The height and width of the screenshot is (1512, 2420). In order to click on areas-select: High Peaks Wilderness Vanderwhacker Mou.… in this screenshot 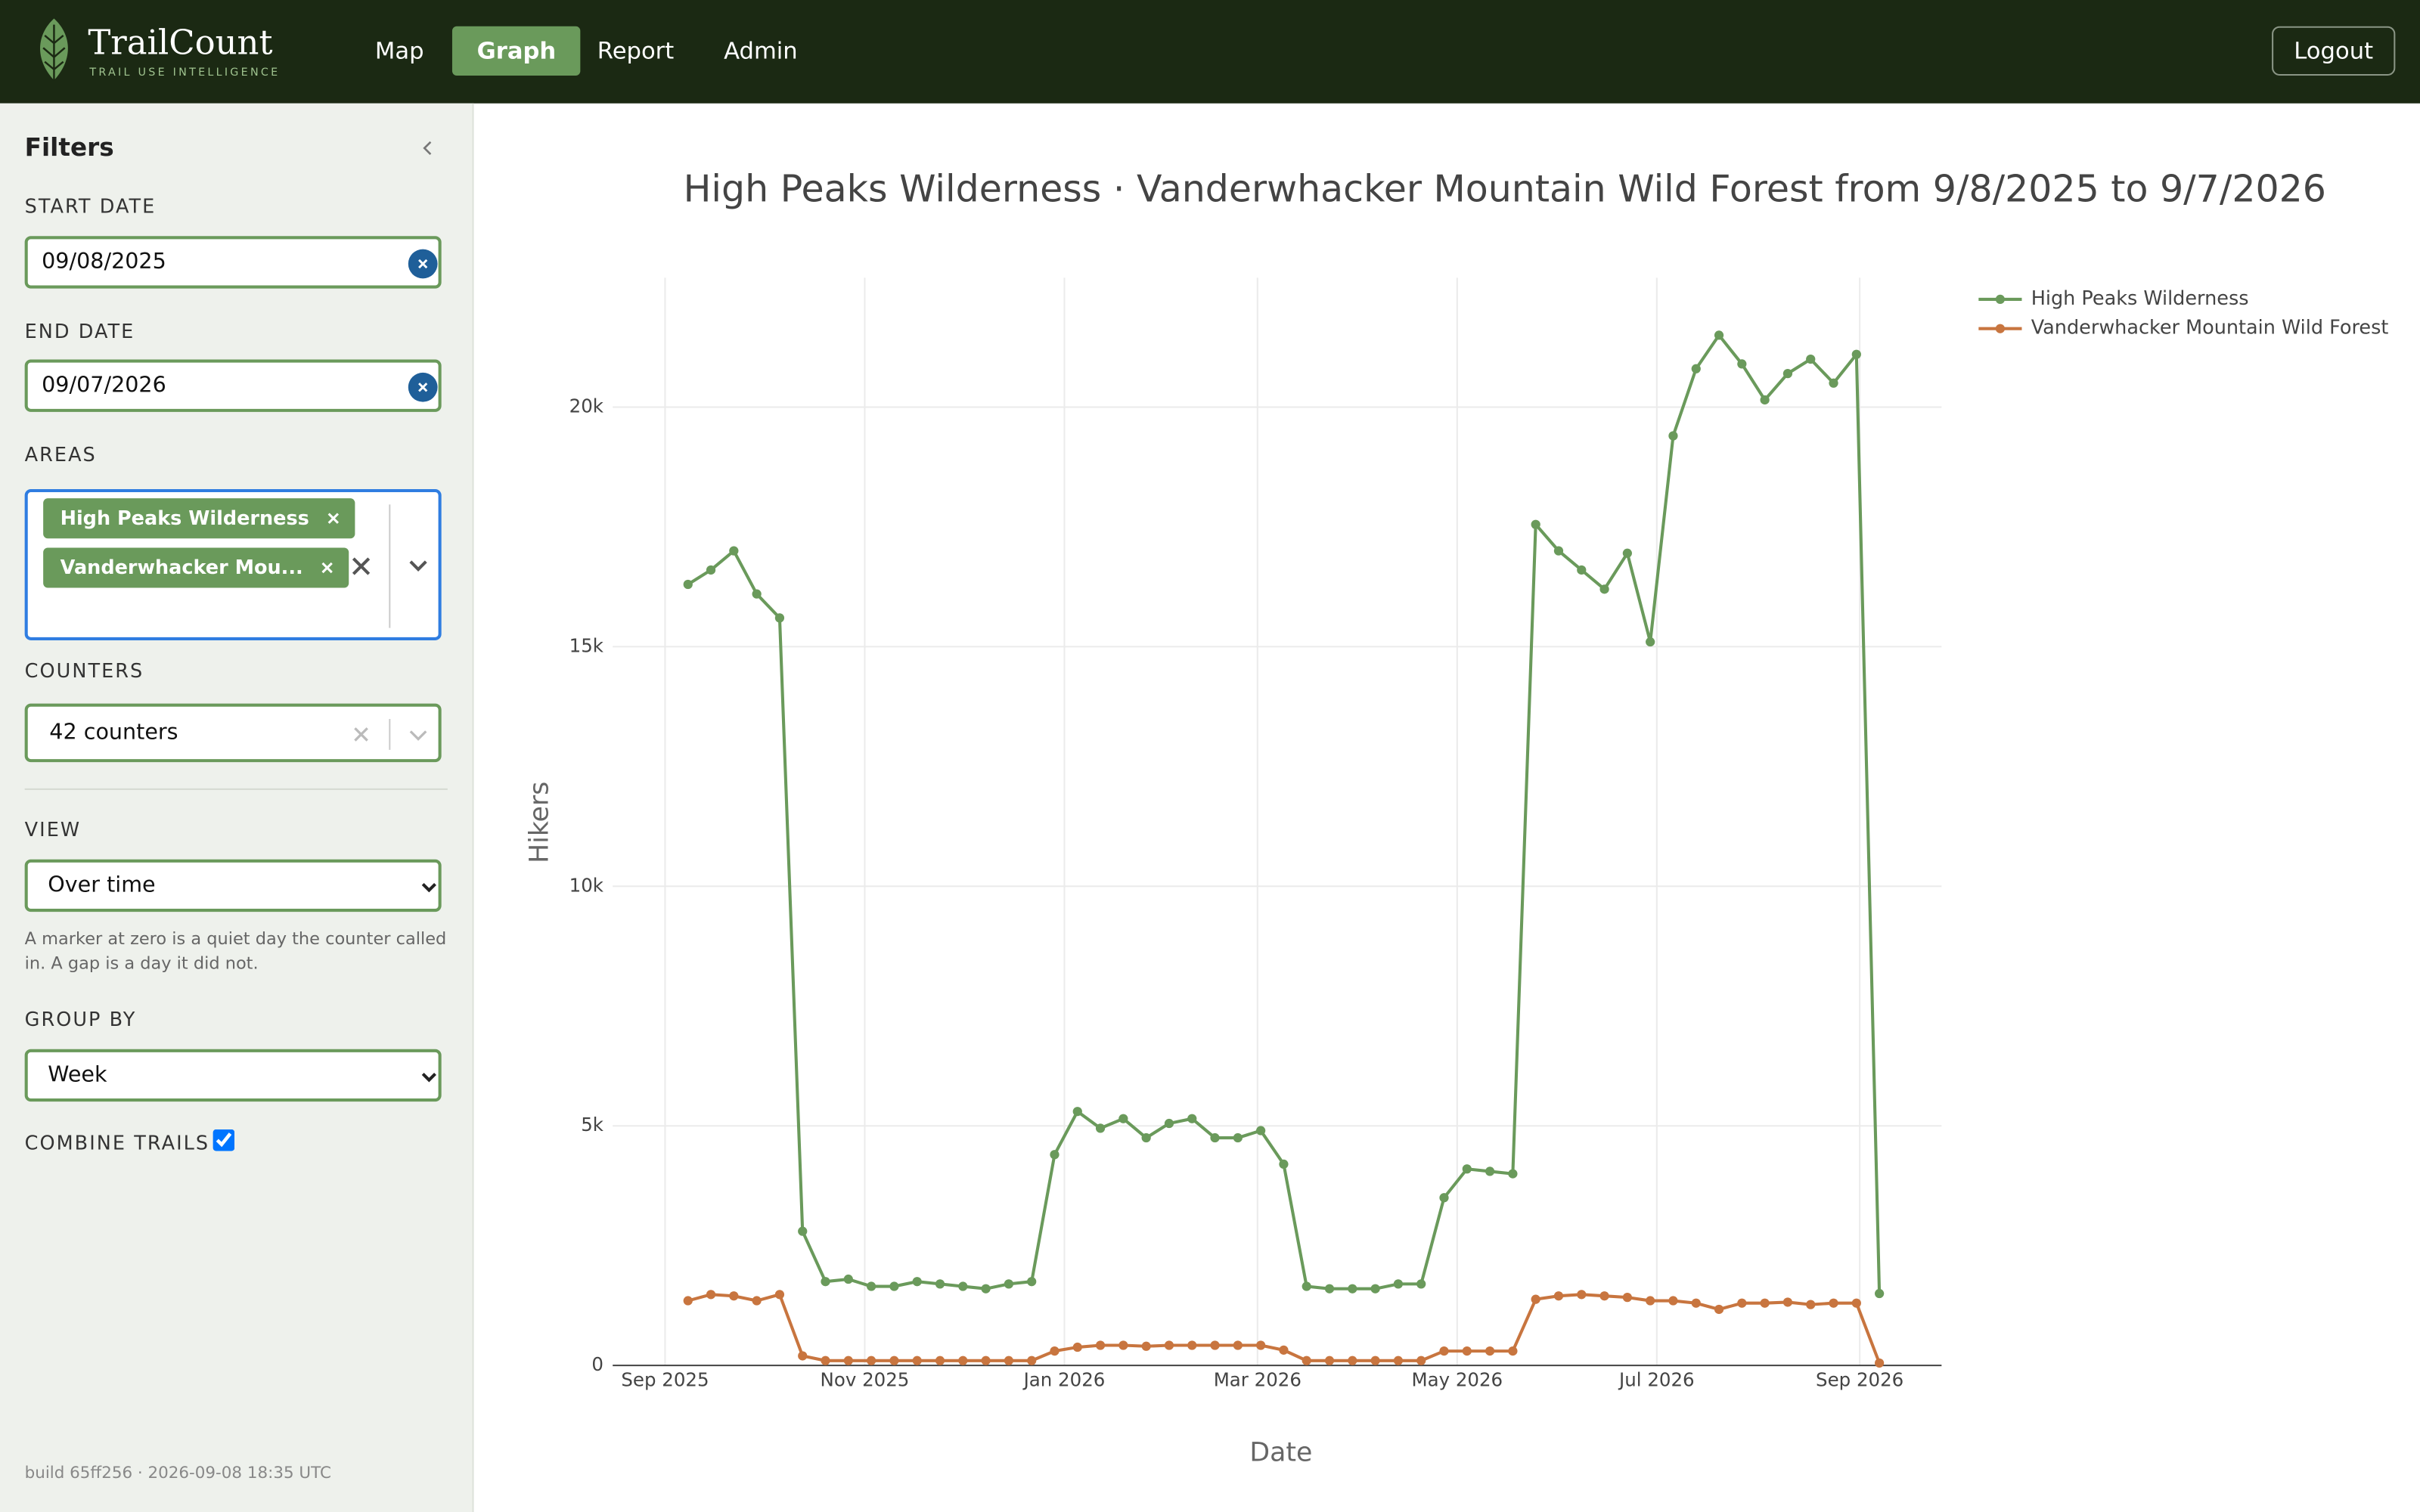, I will do `click(233, 564)`.